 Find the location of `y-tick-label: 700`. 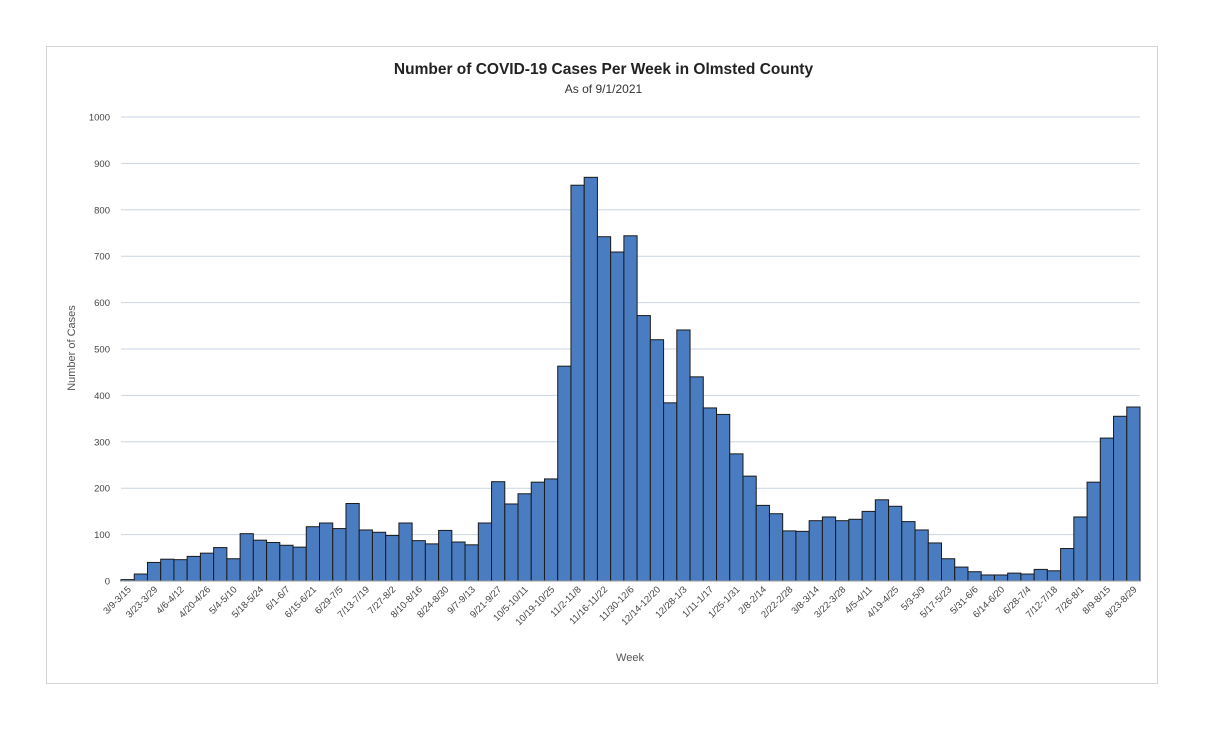

y-tick-label: 700 is located at coordinates (102, 257).